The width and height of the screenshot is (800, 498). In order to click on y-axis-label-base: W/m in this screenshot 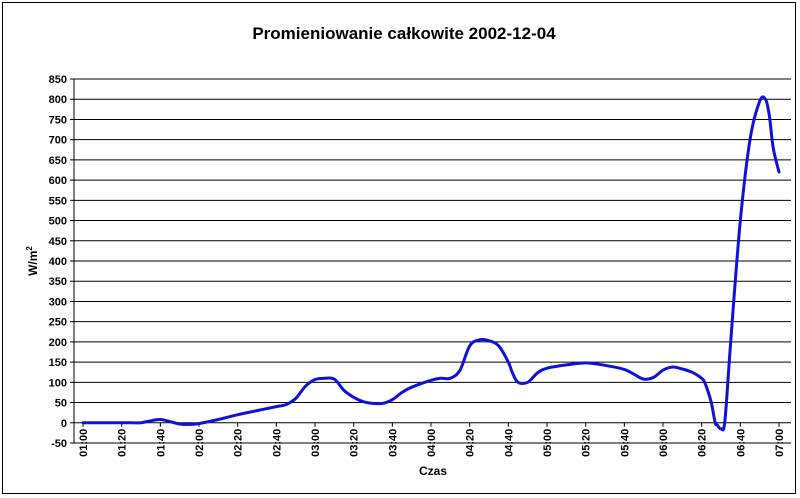, I will do `click(33, 263)`.